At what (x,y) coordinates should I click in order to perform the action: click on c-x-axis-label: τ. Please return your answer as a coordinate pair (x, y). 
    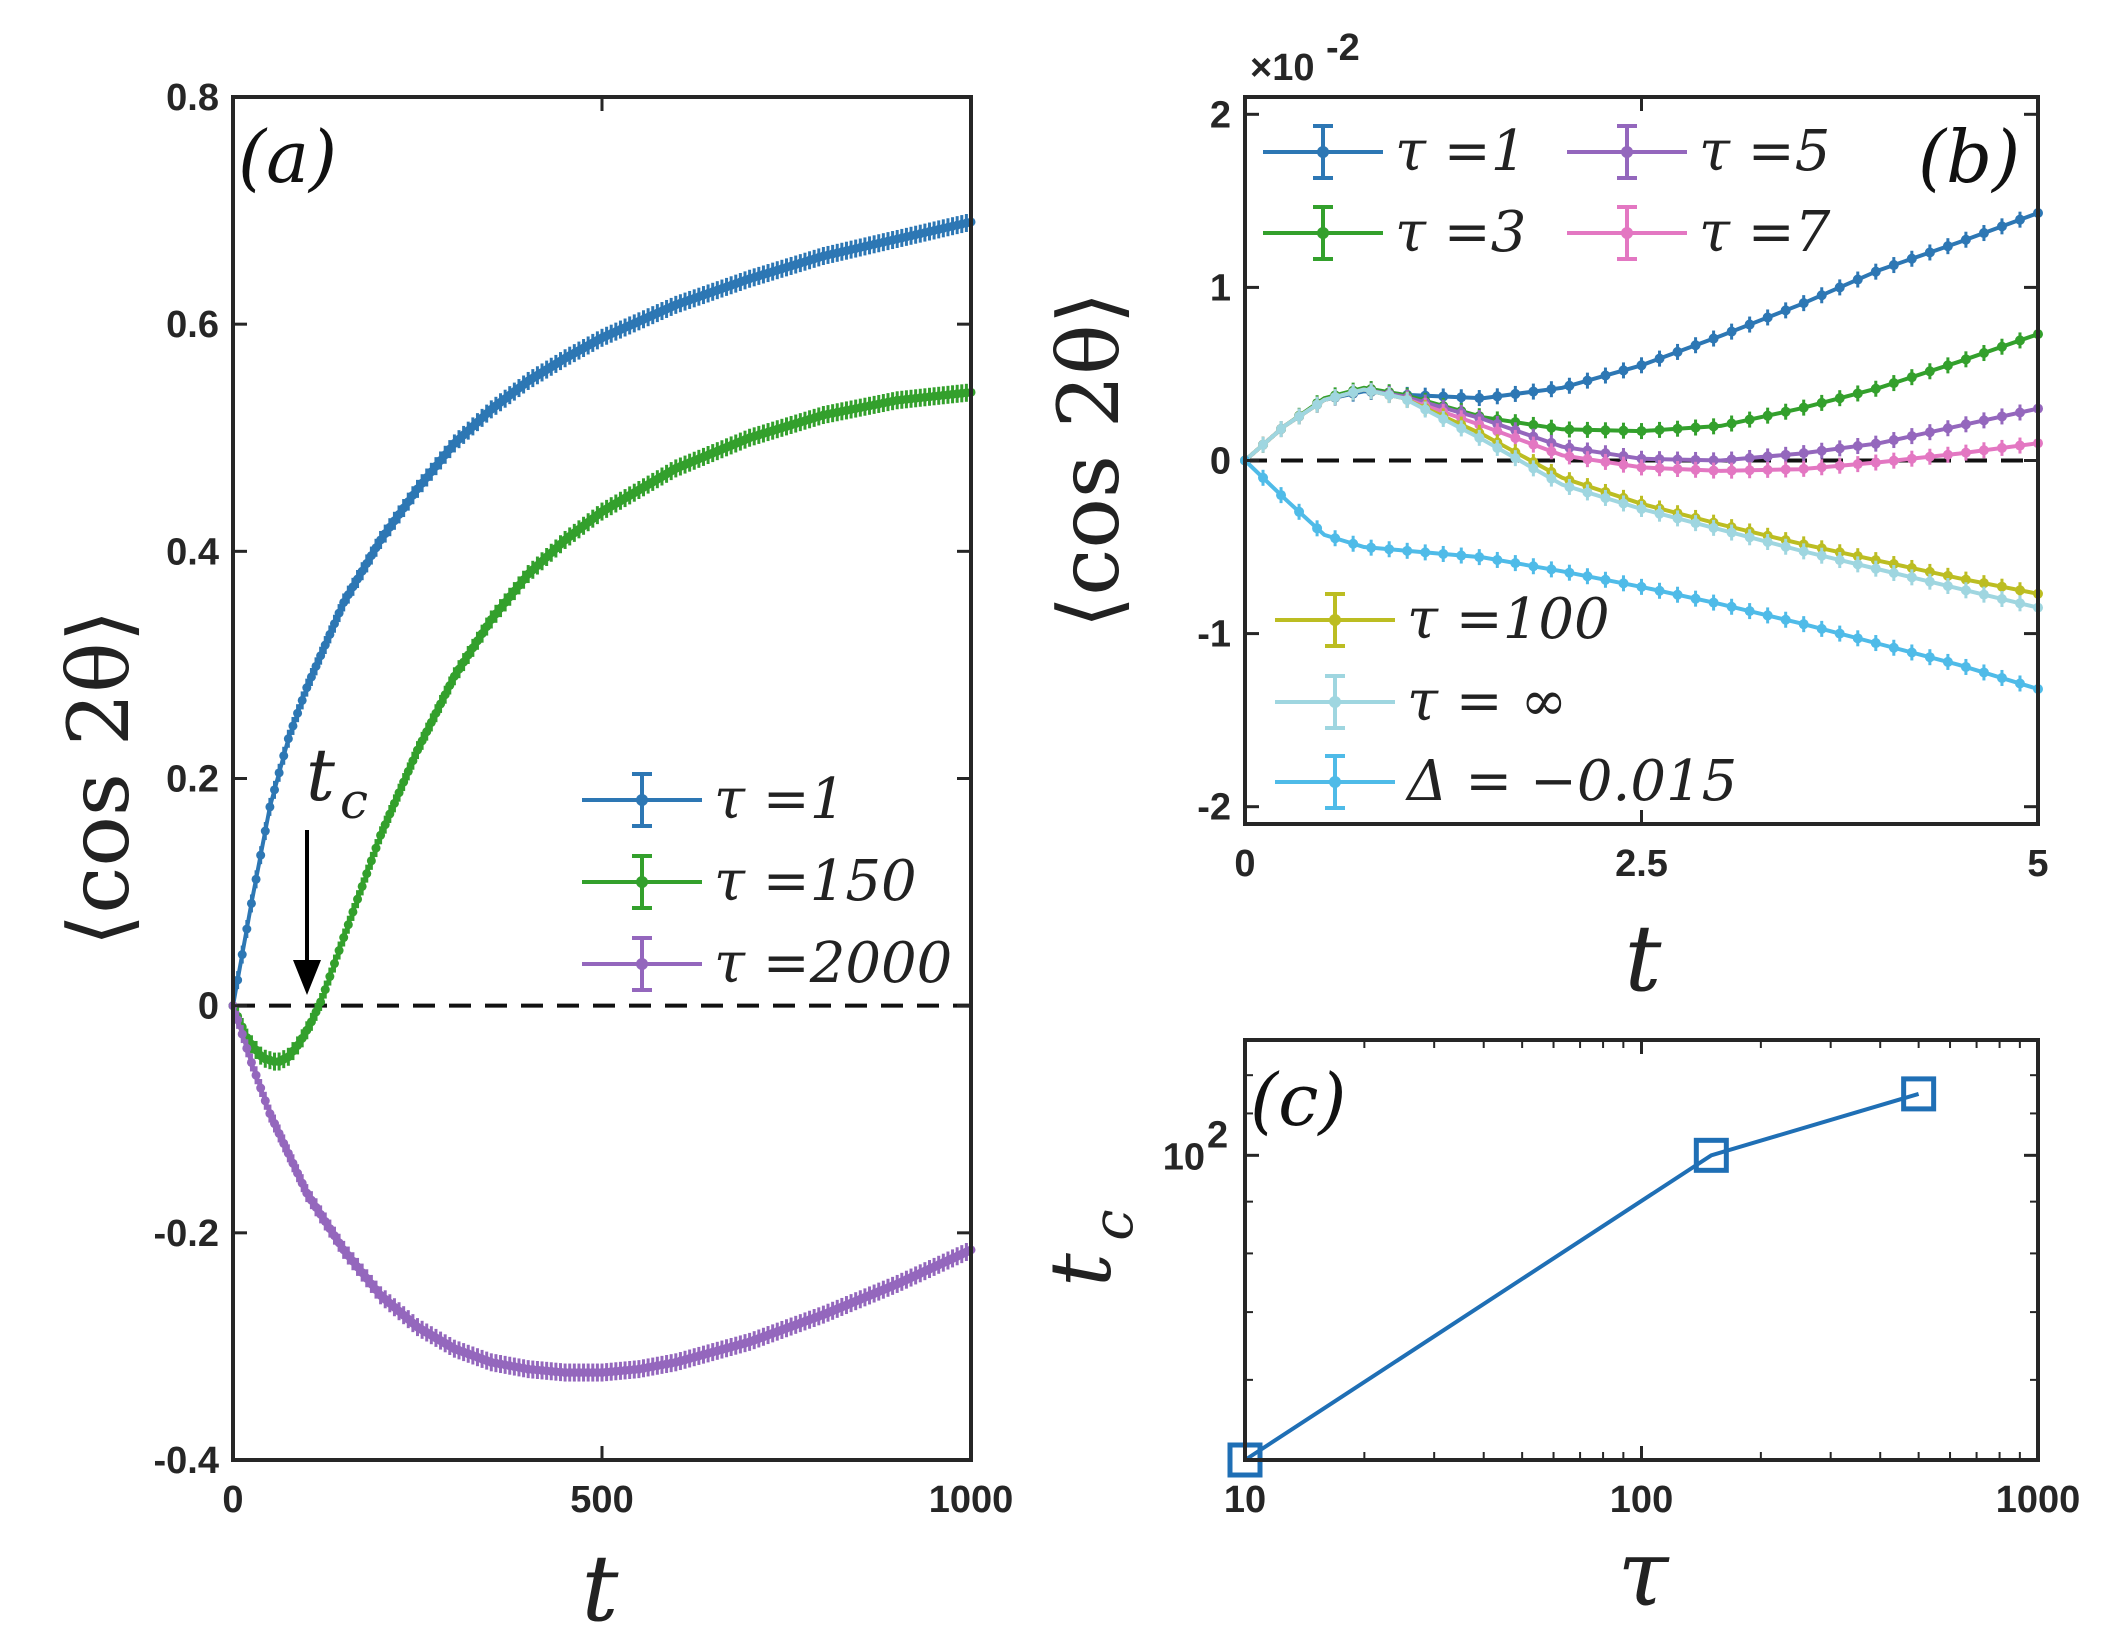
    Looking at the image, I should click on (1644, 1573).